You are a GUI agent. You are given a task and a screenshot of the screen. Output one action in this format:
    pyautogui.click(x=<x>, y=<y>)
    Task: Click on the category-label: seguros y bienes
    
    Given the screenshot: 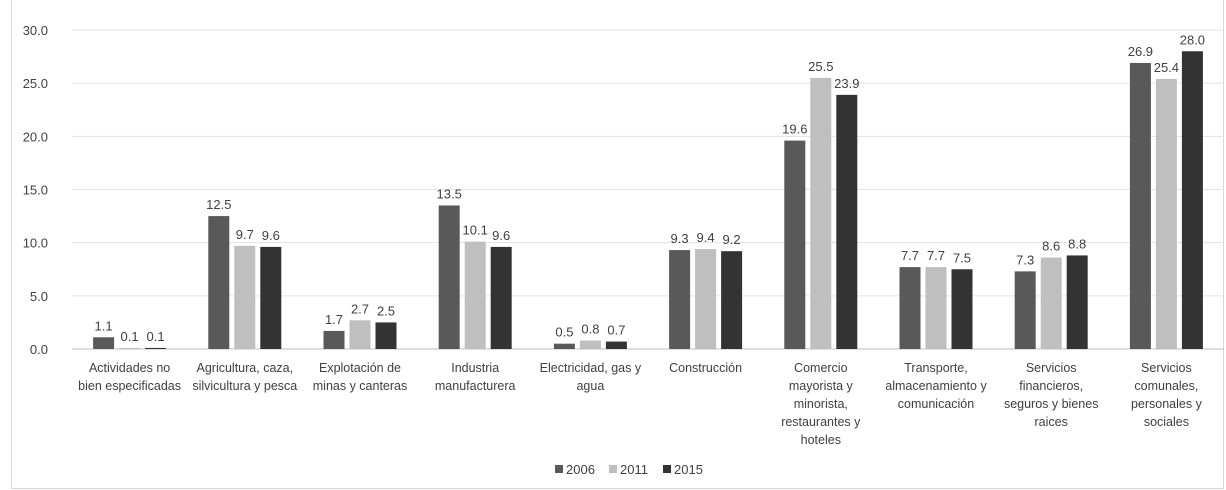 What is the action you would take?
    pyautogui.click(x=1051, y=404)
    